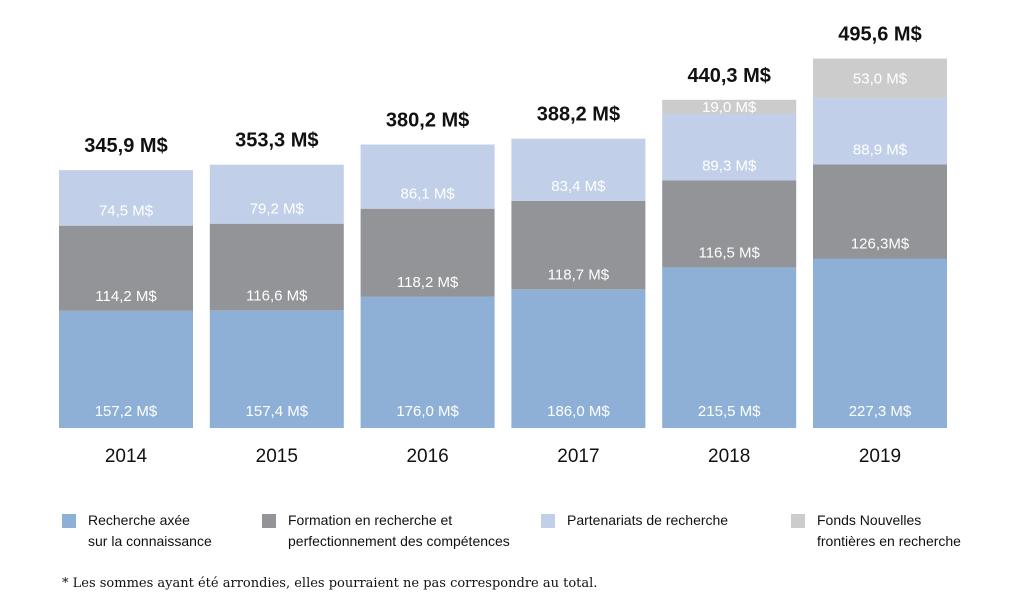 The image size is (1013, 614). I want to click on legend-item-partenariats: Partenariats de recherche, so click(634, 520).